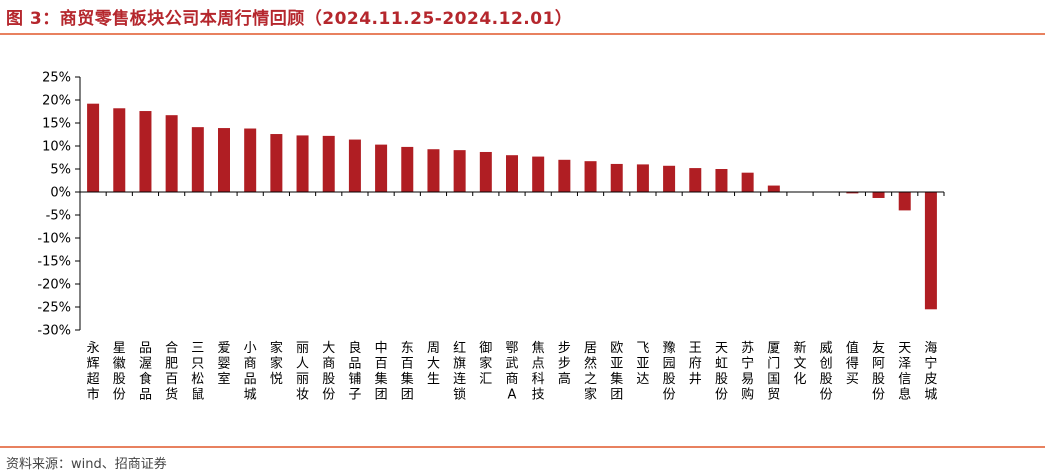  What do you see at coordinates (773, 372) in the screenshot?
I see `x-tick-label: 厦门国贸` at bounding box center [773, 372].